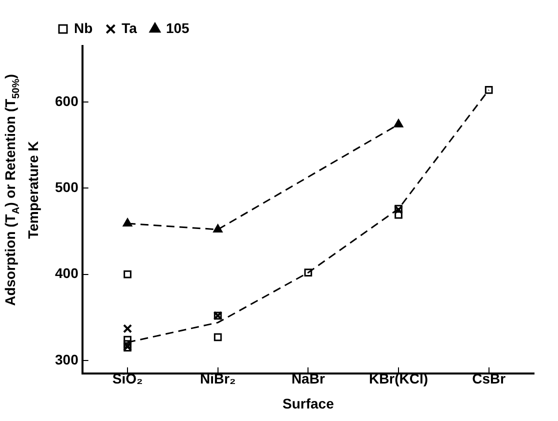 This screenshot has height=421, width=558. I want to click on y-tick-label: 500, so click(67, 187).